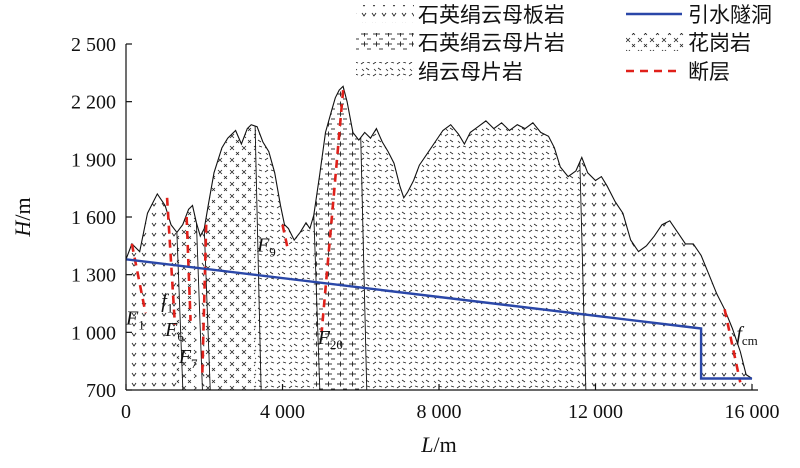 Image resolution: width=800 pixels, height=468 pixels. Describe the element at coordinates (678, 72) in the screenshot. I see `legend-item-fault: 断层` at that location.